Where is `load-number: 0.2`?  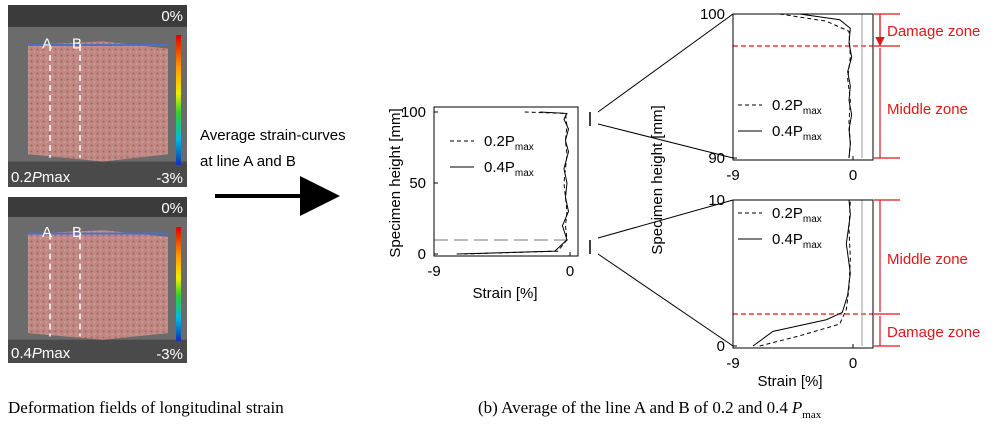
load-number: 0.2 is located at coordinates (21, 177).